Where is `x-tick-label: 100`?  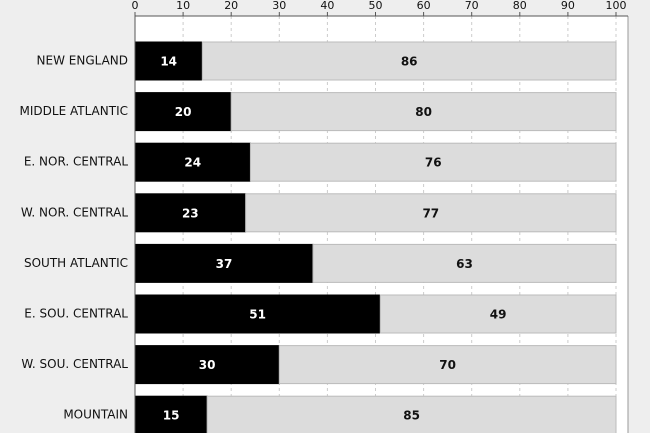
x-tick-label: 100 is located at coordinates (616, 6).